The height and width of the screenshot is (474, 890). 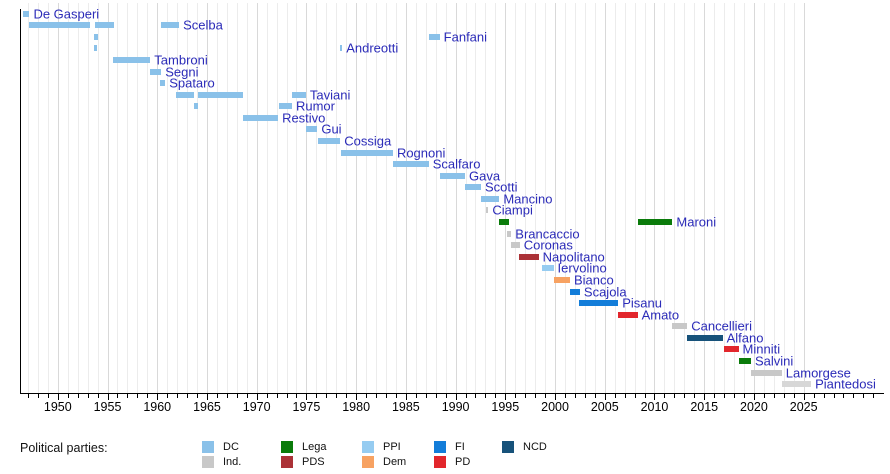 I want to click on y-axis-line, so click(x=20, y=201).